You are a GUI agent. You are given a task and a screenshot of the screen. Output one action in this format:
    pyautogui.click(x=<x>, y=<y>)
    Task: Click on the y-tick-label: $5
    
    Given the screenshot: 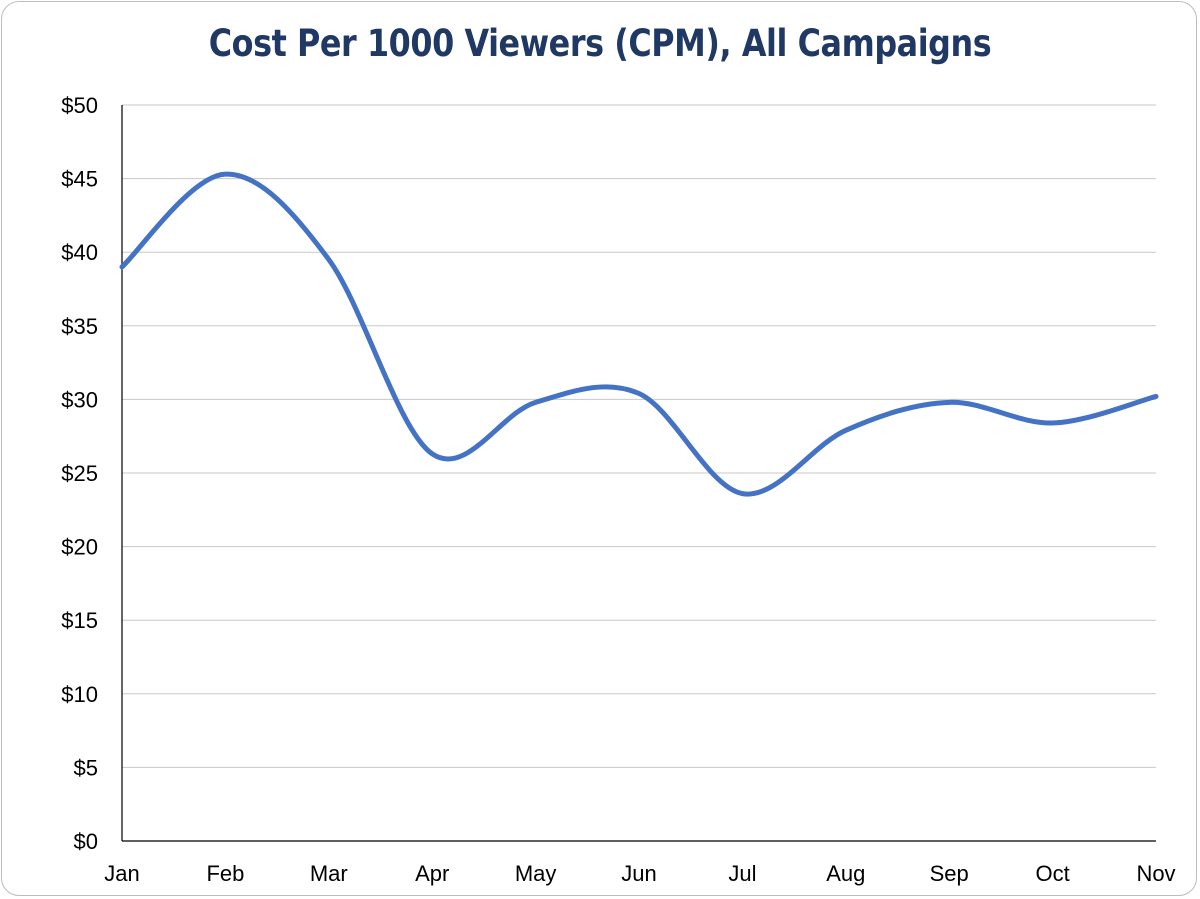 What is the action you would take?
    pyautogui.click(x=86, y=767)
    